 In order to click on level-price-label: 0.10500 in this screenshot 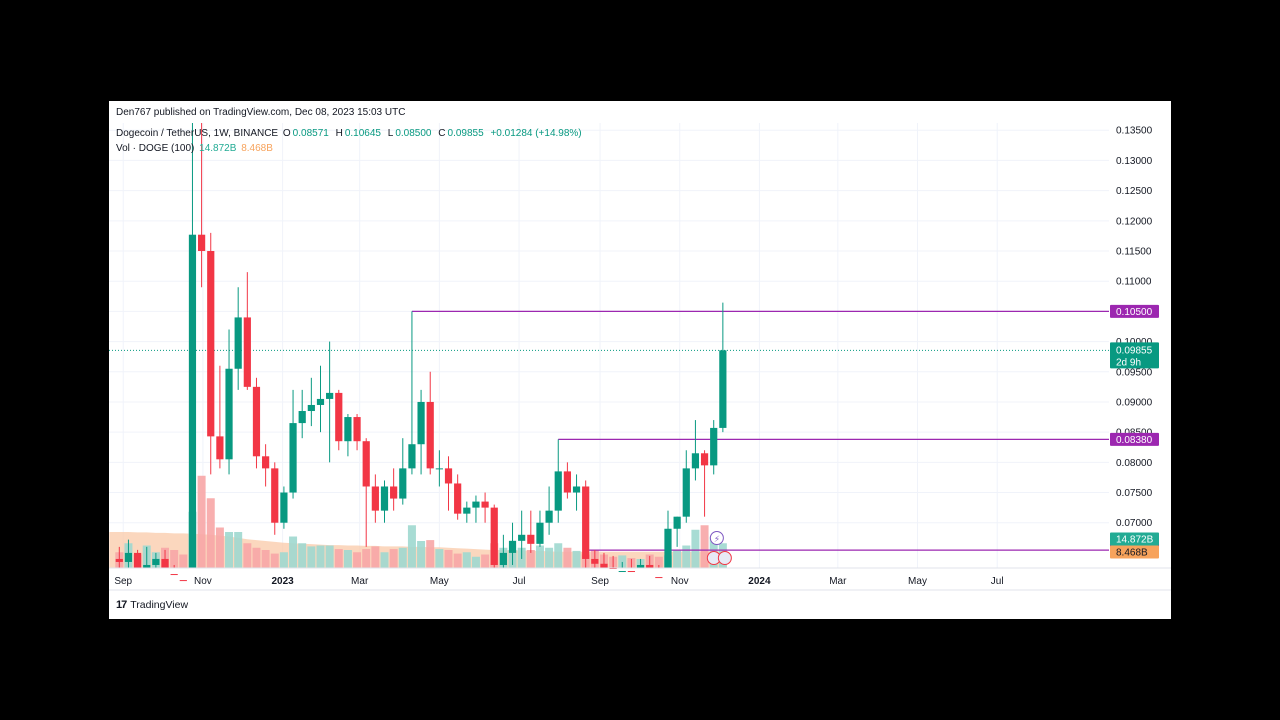, I will do `click(1134, 312)`.